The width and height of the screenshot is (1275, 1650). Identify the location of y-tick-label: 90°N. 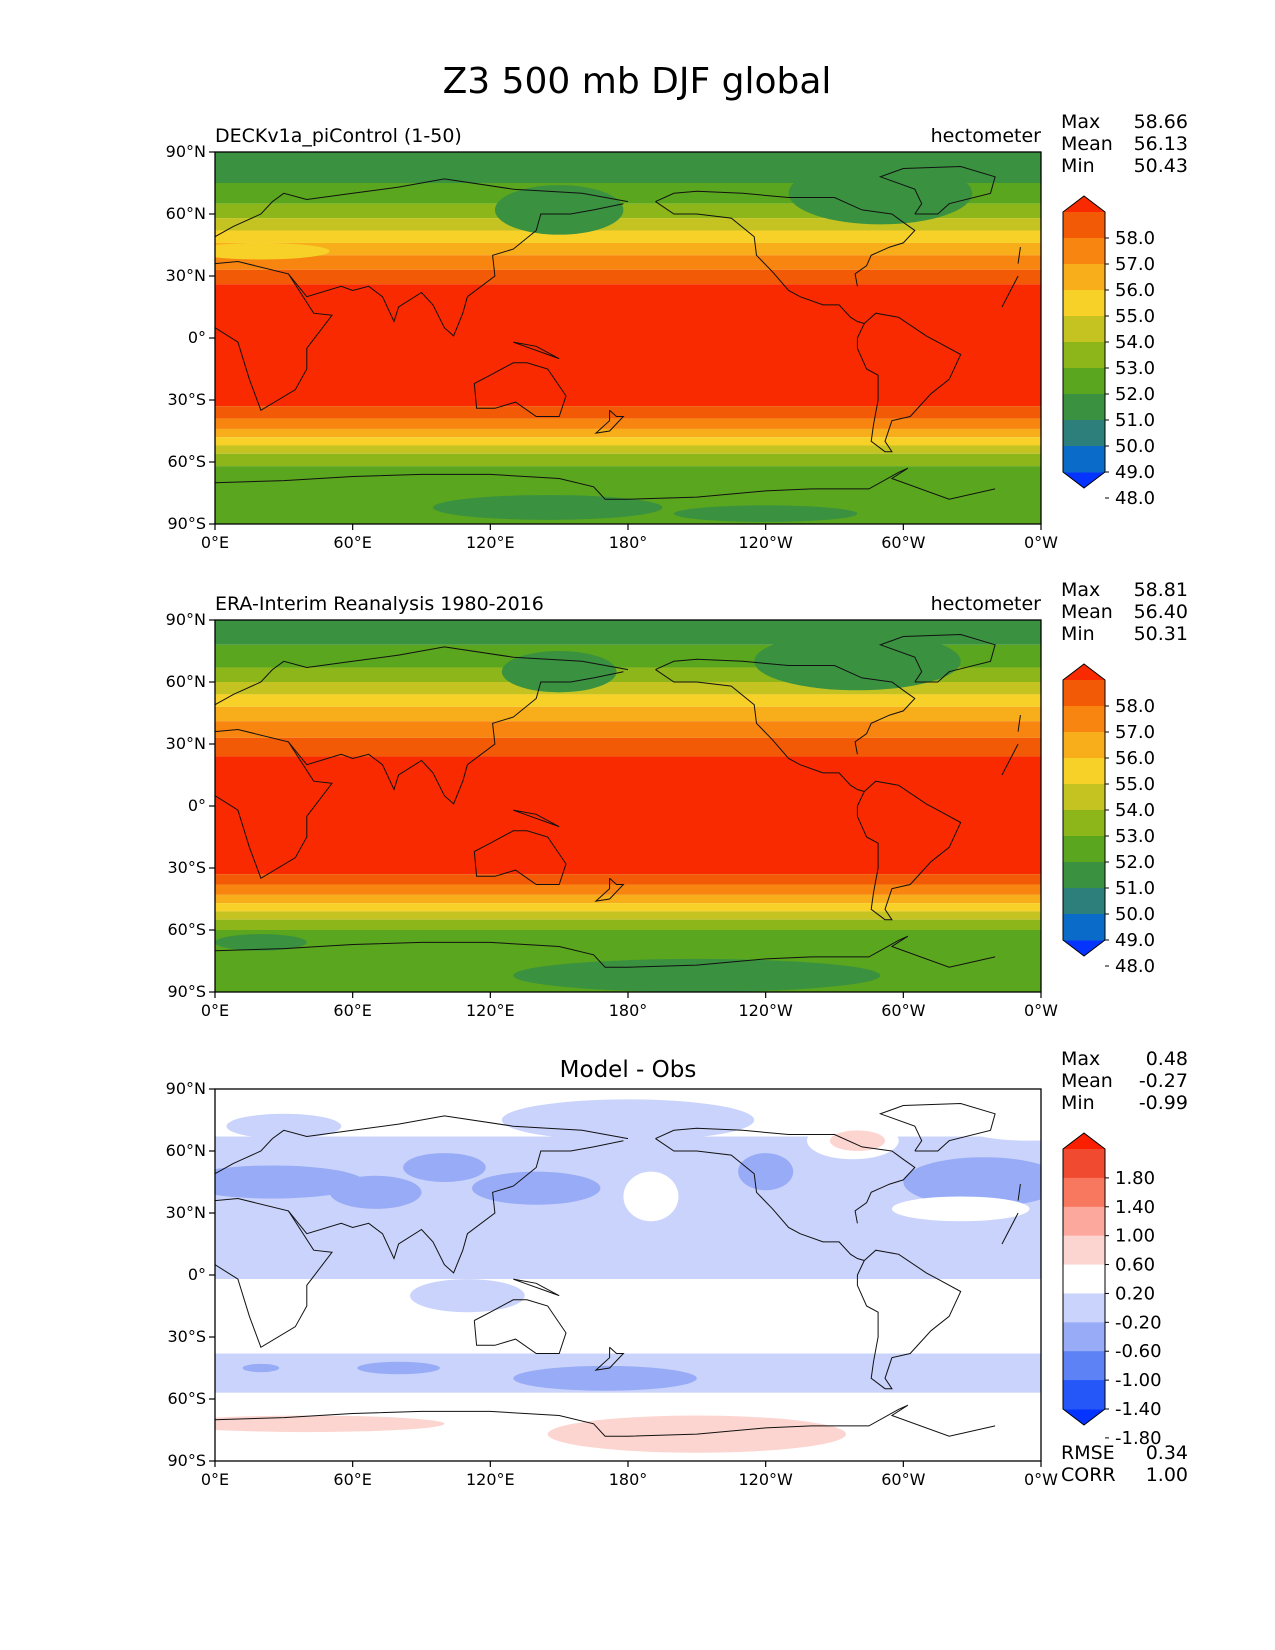
(186, 1088).